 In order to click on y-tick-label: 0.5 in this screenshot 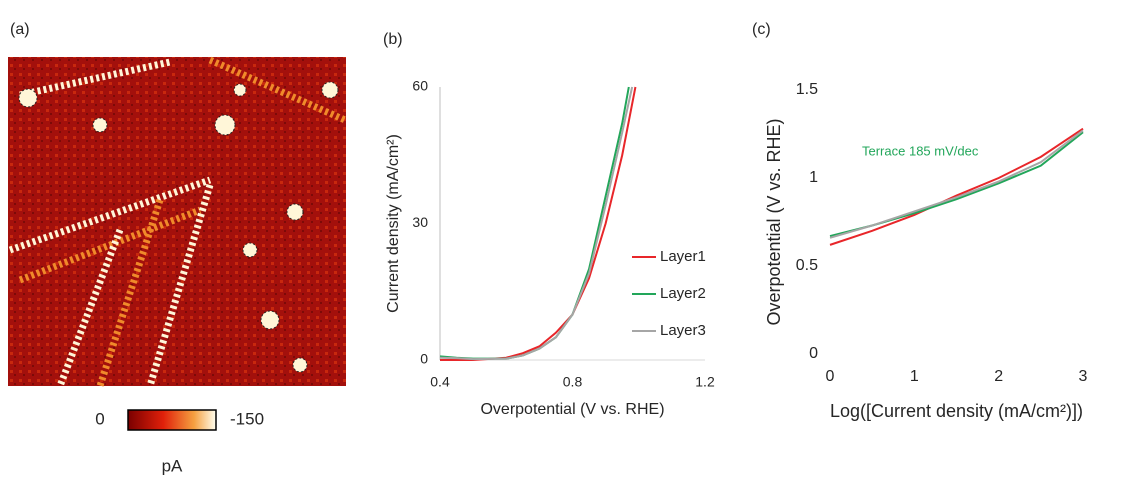, I will do `click(807, 265)`.